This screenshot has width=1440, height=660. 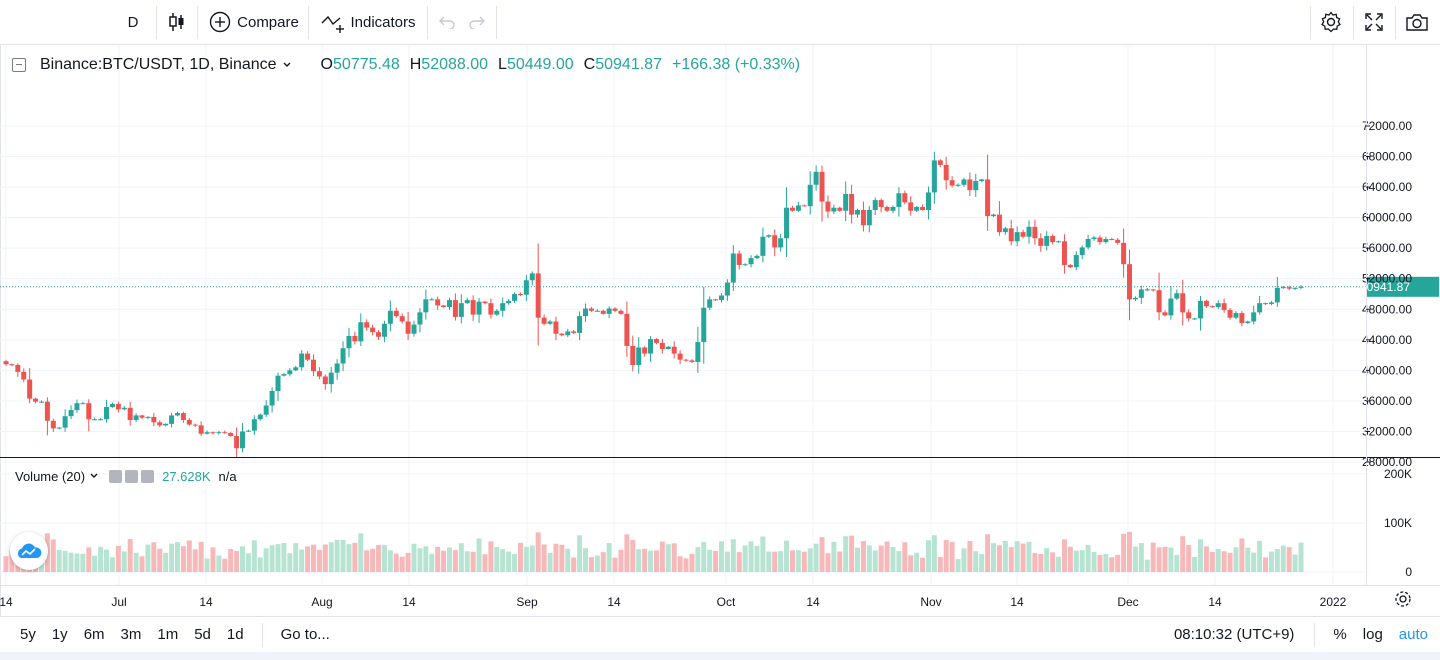 I want to click on chart-type-button, so click(x=177, y=22).